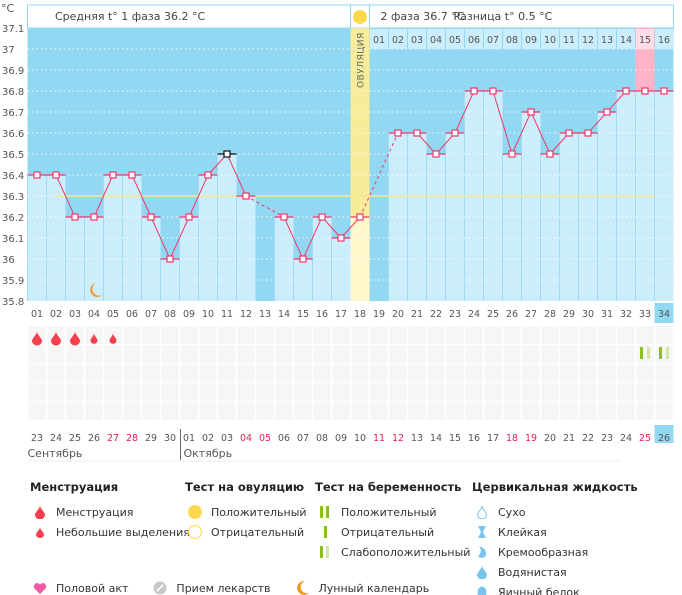  I want to click on legend-label: Водянистая, so click(532, 572).